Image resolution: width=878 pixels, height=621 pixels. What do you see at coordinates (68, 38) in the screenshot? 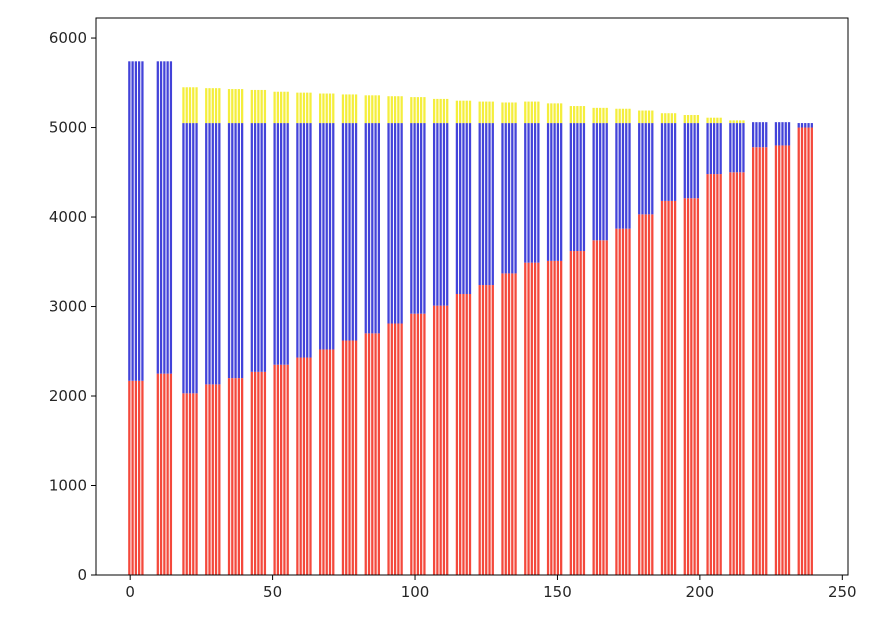
I see `y-tick-label: 6000` at bounding box center [68, 38].